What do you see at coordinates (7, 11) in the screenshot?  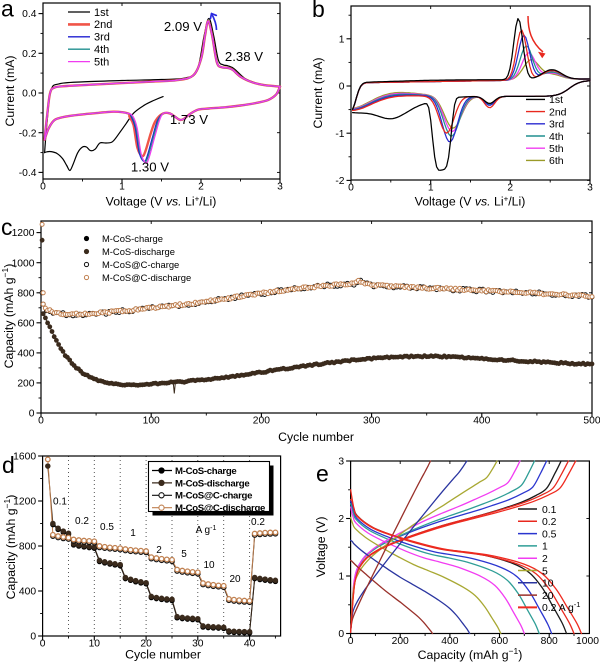 I see `svg-text: a` at bounding box center [7, 11].